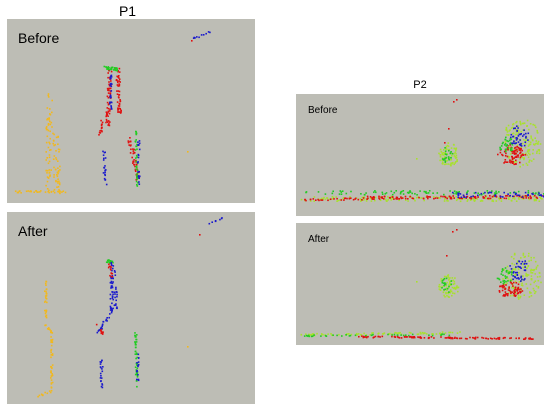 Image resolution: width=550 pixels, height=414 pixels. I want to click on p1-title: P1, so click(127, 11).